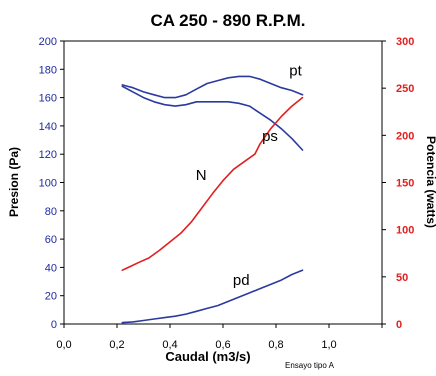 Image resolution: width=436 pixels, height=376 pixels. Describe the element at coordinates (48, 70) in the screenshot. I see `left-tick-label: 180` at that location.